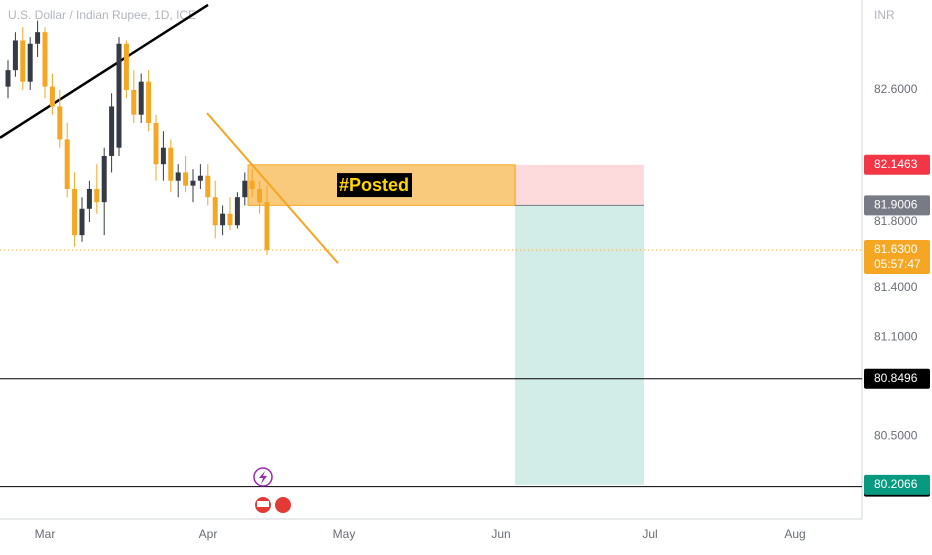 This screenshot has height=555, width=932. I want to click on flag-stripe, so click(263, 504).